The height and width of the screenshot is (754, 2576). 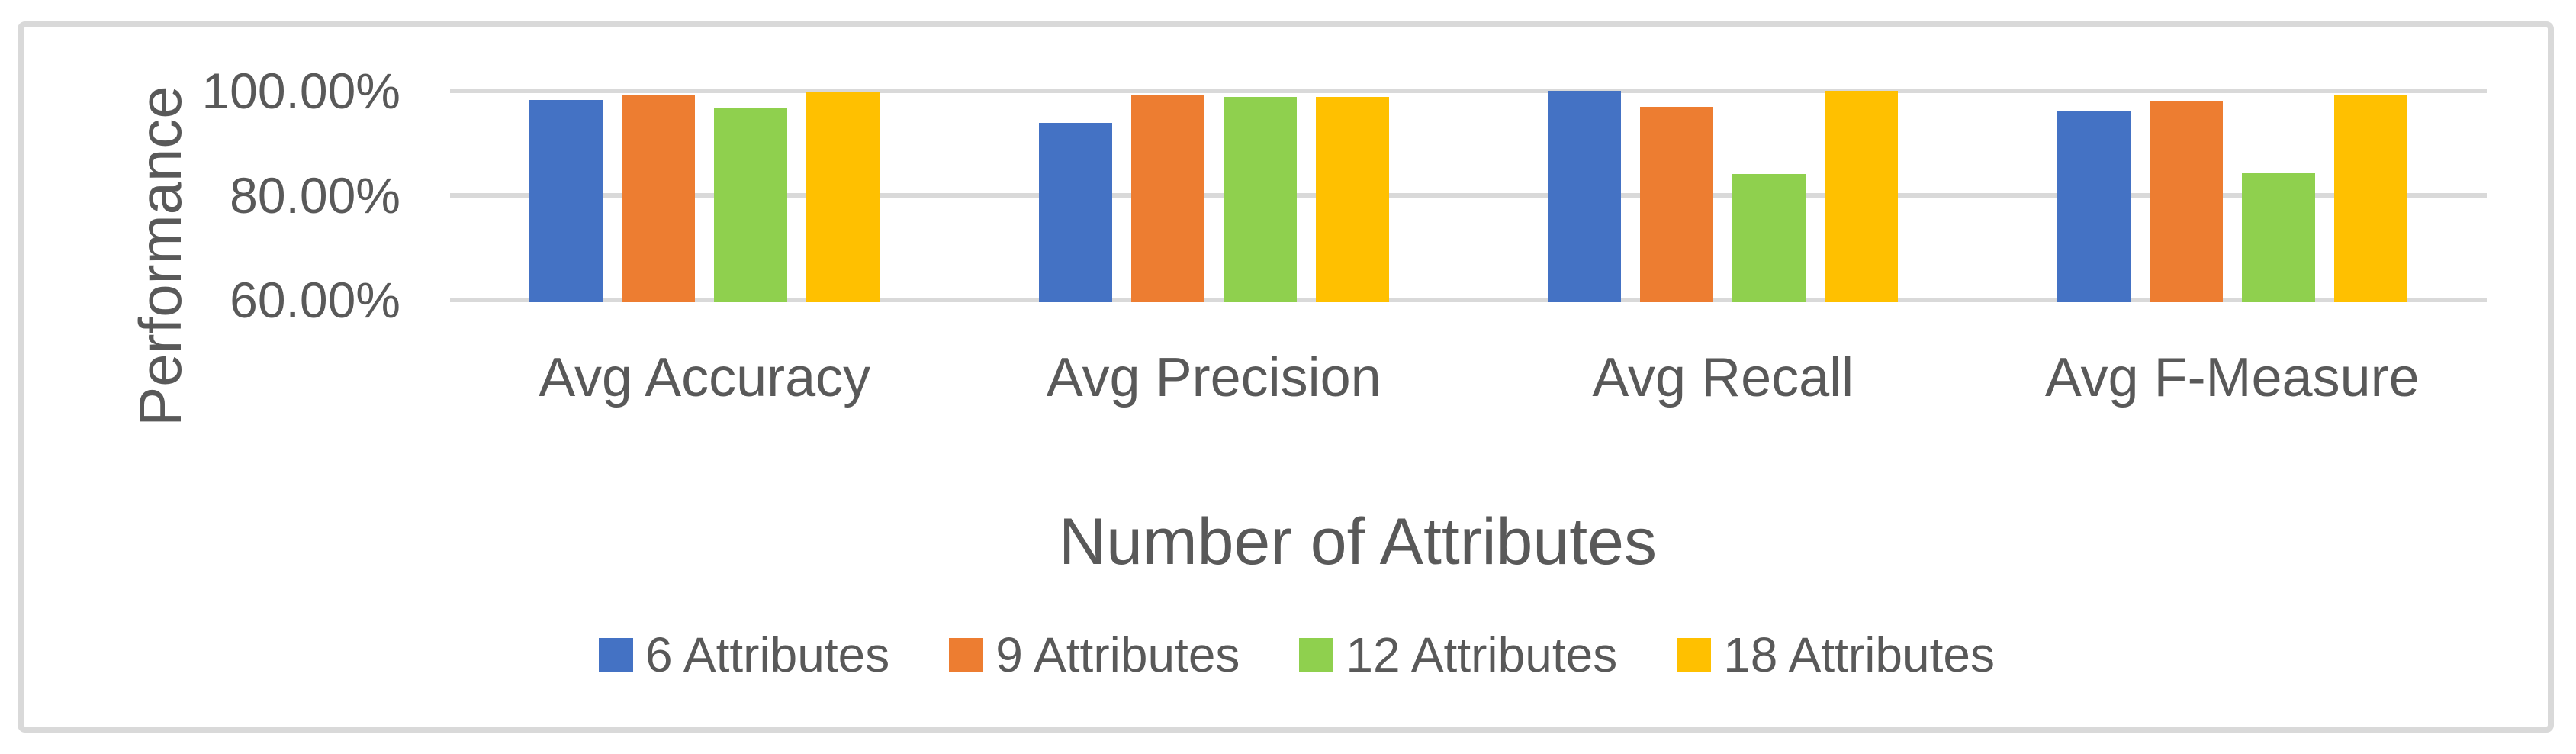 I want to click on legend-label: 18 Attributes, so click(x=1859, y=654).